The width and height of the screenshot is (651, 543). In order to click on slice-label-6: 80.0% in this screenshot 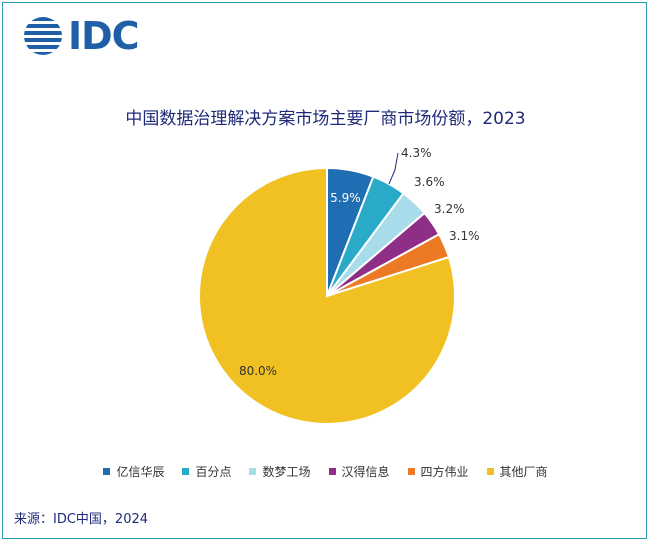, I will do `click(258, 371)`.